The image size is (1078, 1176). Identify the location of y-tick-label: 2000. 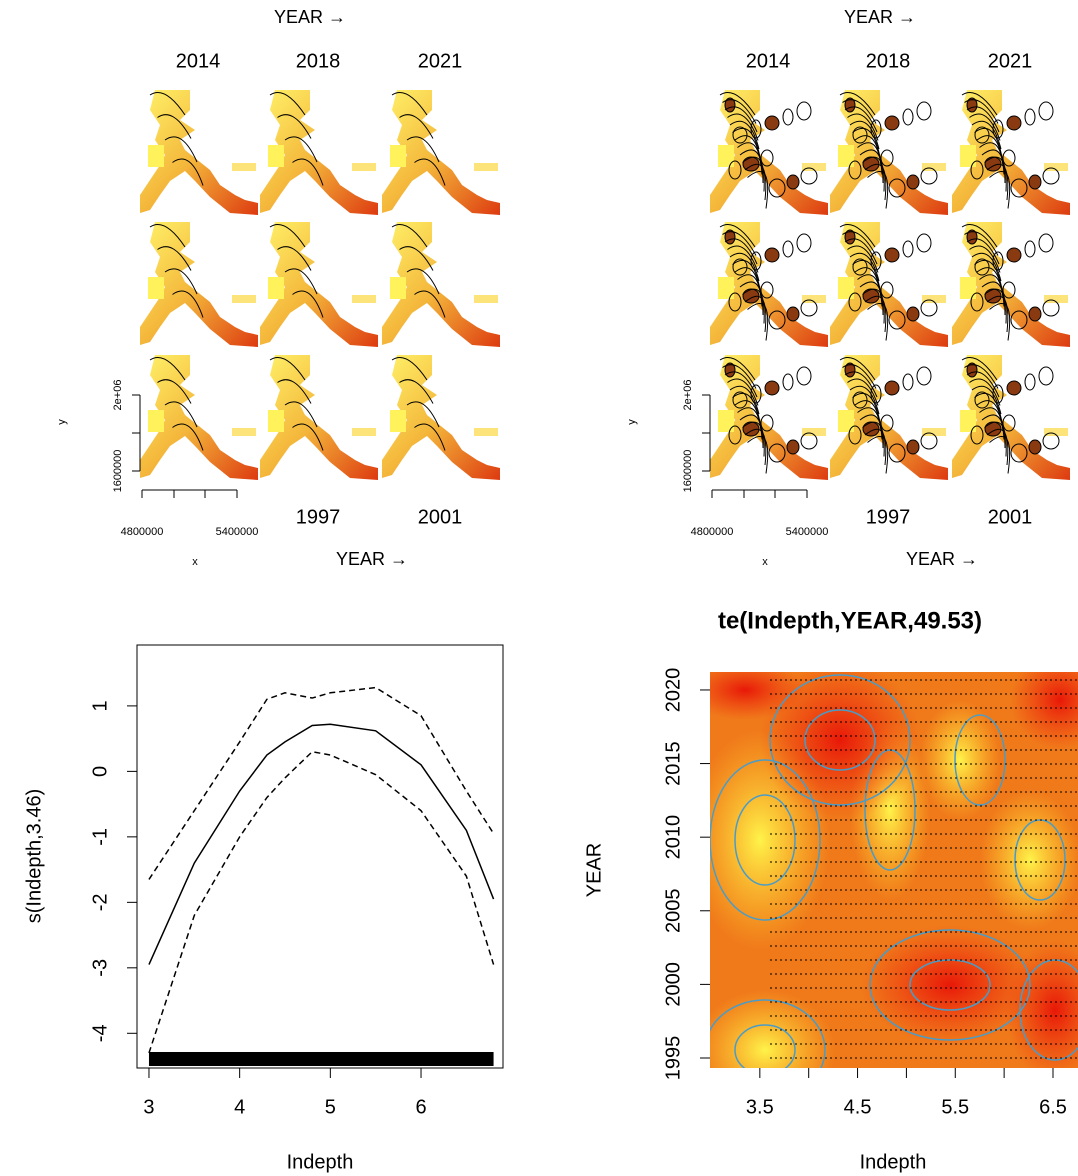
(673, 984).